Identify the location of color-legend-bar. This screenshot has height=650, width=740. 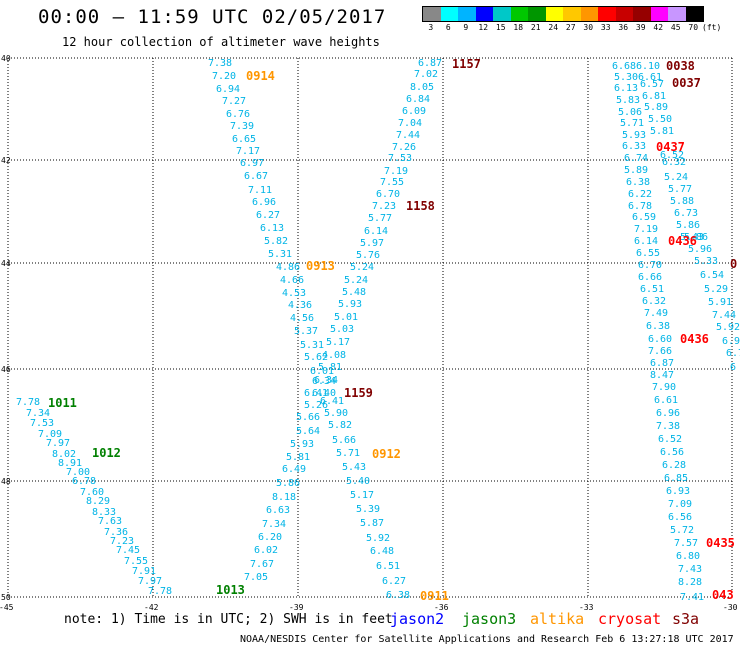
(563, 14).